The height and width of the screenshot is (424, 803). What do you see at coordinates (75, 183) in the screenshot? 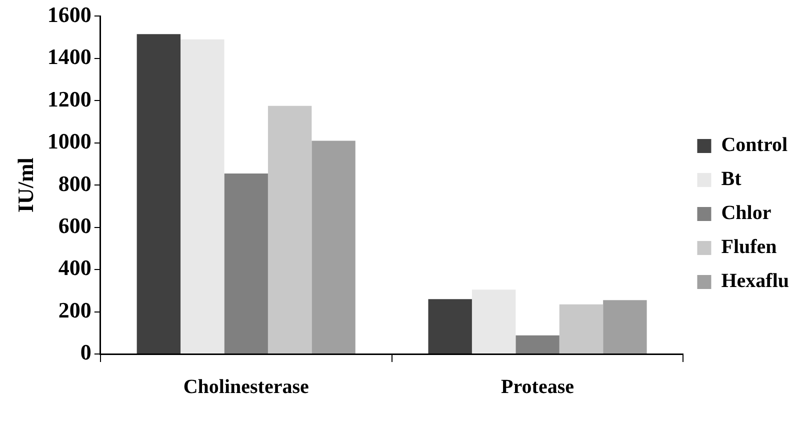
I see `y-tick-label: 800` at bounding box center [75, 183].